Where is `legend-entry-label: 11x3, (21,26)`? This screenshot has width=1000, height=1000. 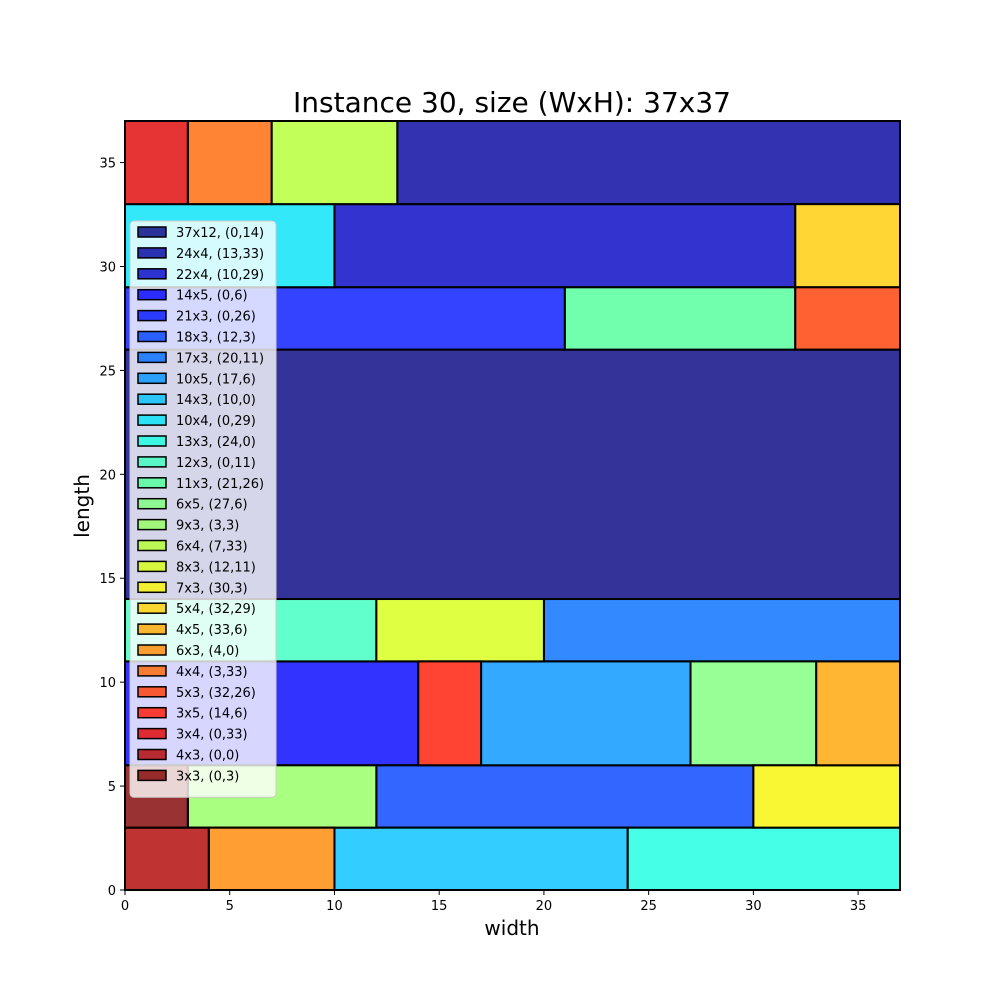 legend-entry-label: 11x3, (21,26) is located at coordinates (220, 484).